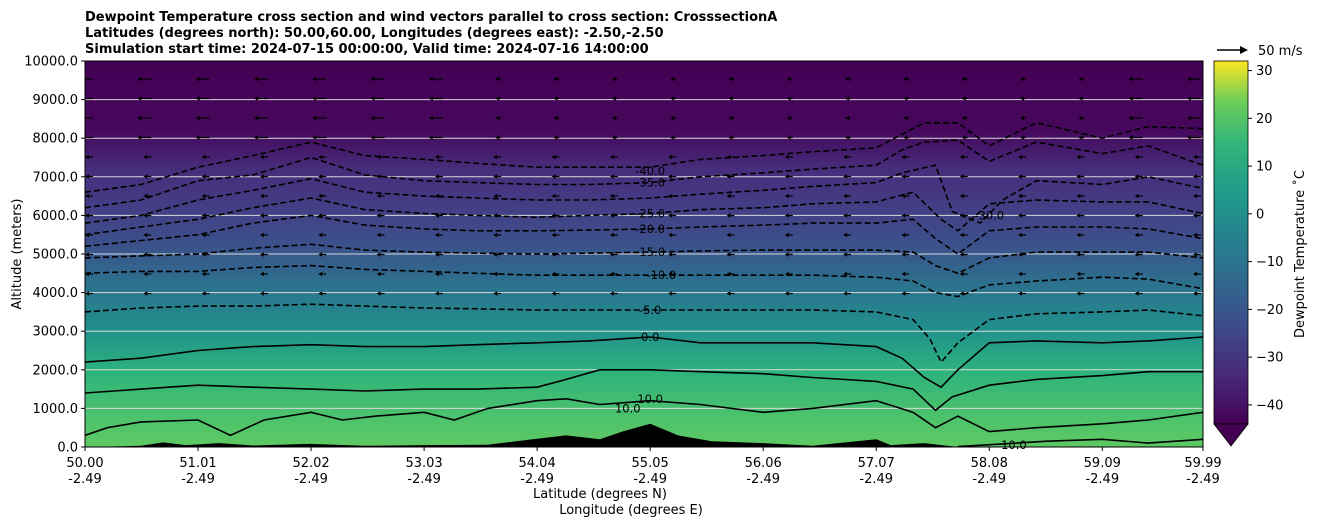  Describe the element at coordinates (650, 171) in the screenshot. I see `contour-label: -40.0` at that location.